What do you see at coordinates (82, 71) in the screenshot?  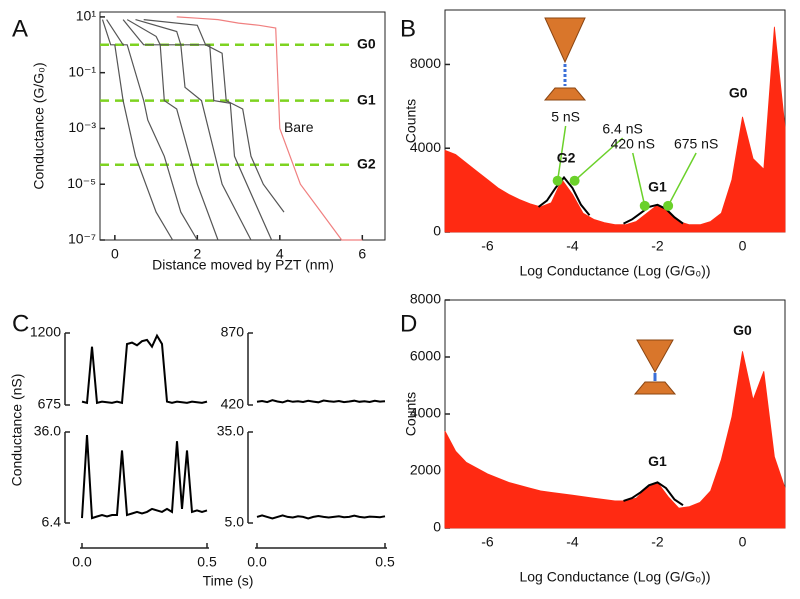 I see `y-tick-label: 10⁻¹` at bounding box center [82, 71].